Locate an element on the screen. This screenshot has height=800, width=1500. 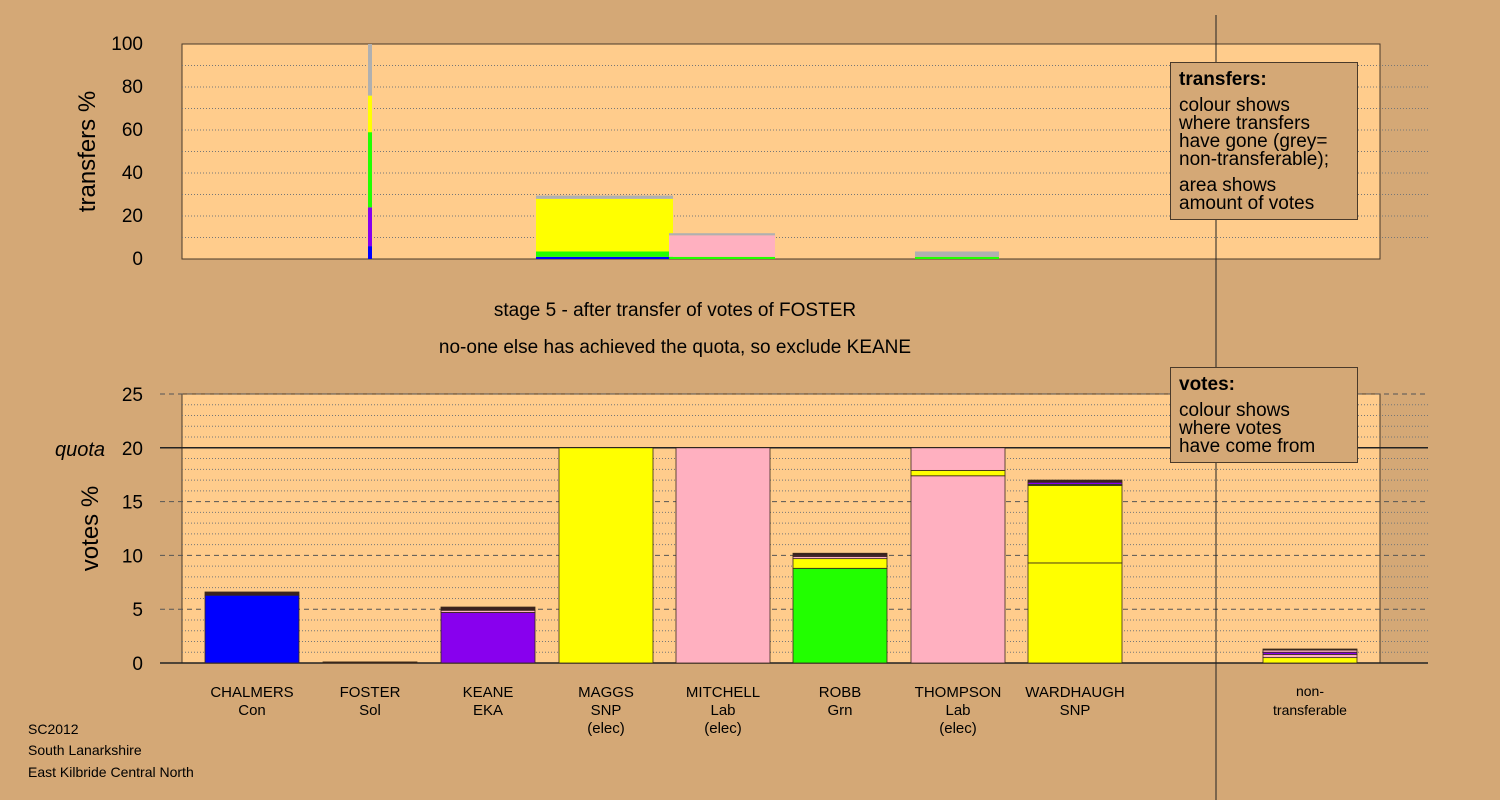
transfers-legend-line: colour shows is located at coordinates (1234, 105).